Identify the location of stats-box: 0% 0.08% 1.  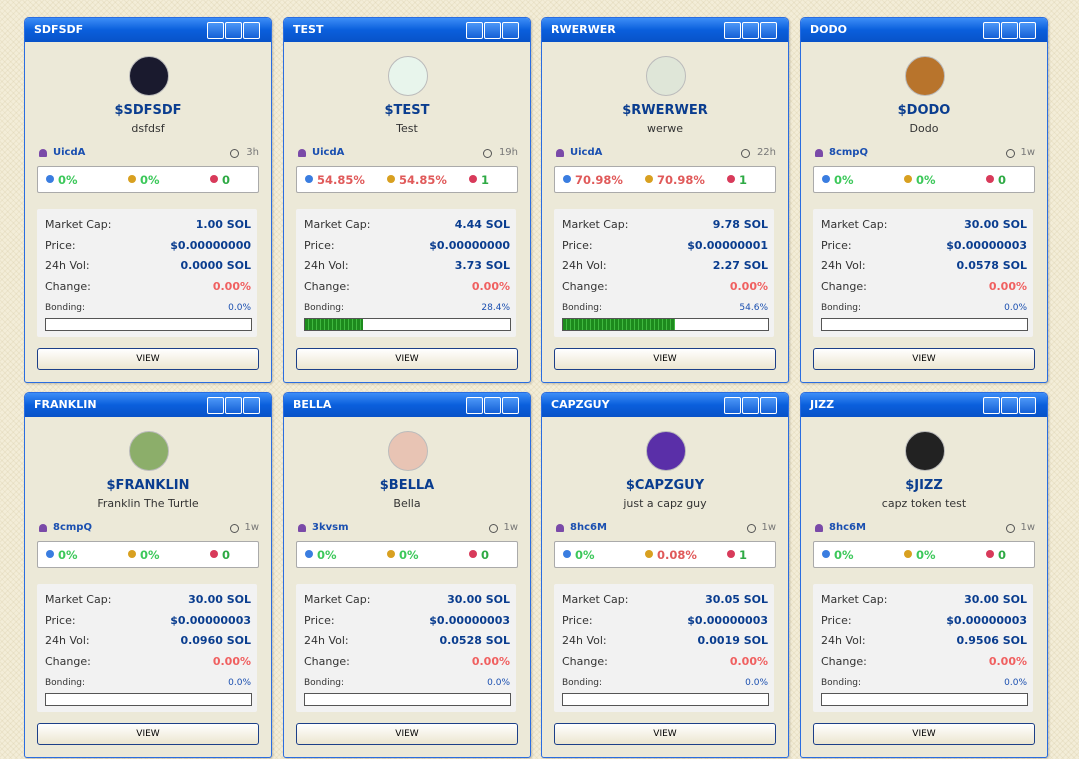
(665, 554).